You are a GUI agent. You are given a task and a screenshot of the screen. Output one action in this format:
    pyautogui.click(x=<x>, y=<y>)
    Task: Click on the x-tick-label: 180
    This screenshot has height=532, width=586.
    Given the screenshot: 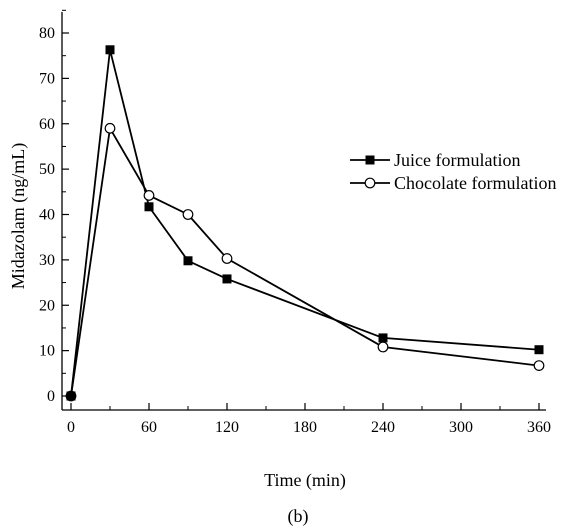 What is the action you would take?
    pyautogui.click(x=305, y=427)
    